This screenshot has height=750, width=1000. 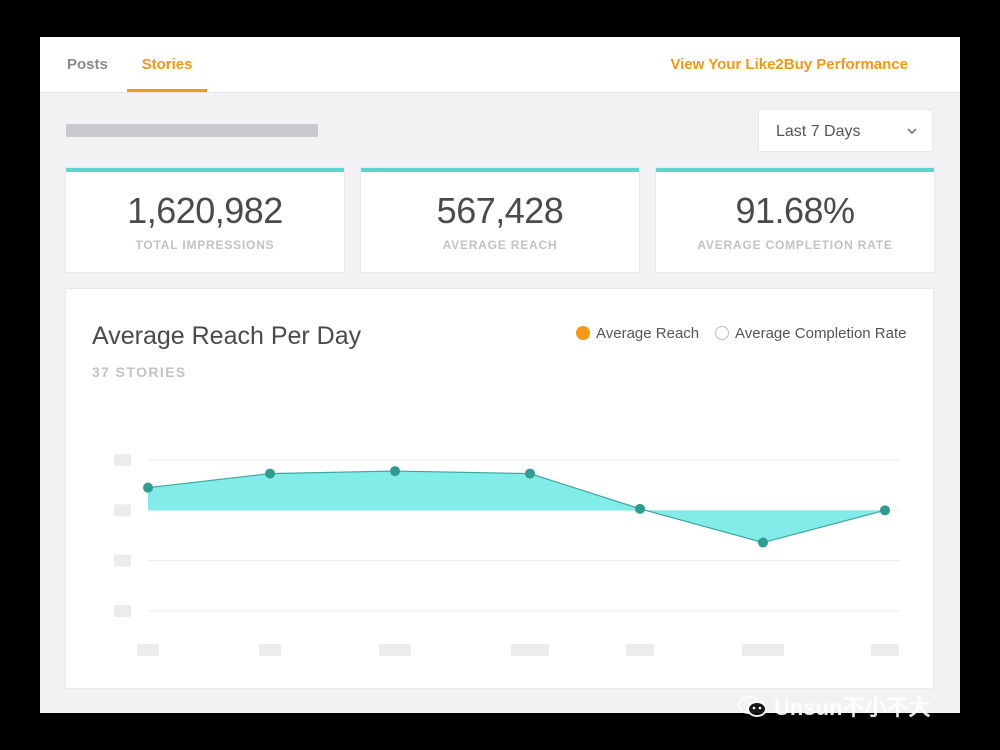 What do you see at coordinates (583, 333) in the screenshot?
I see `radio-selected-icon` at bounding box center [583, 333].